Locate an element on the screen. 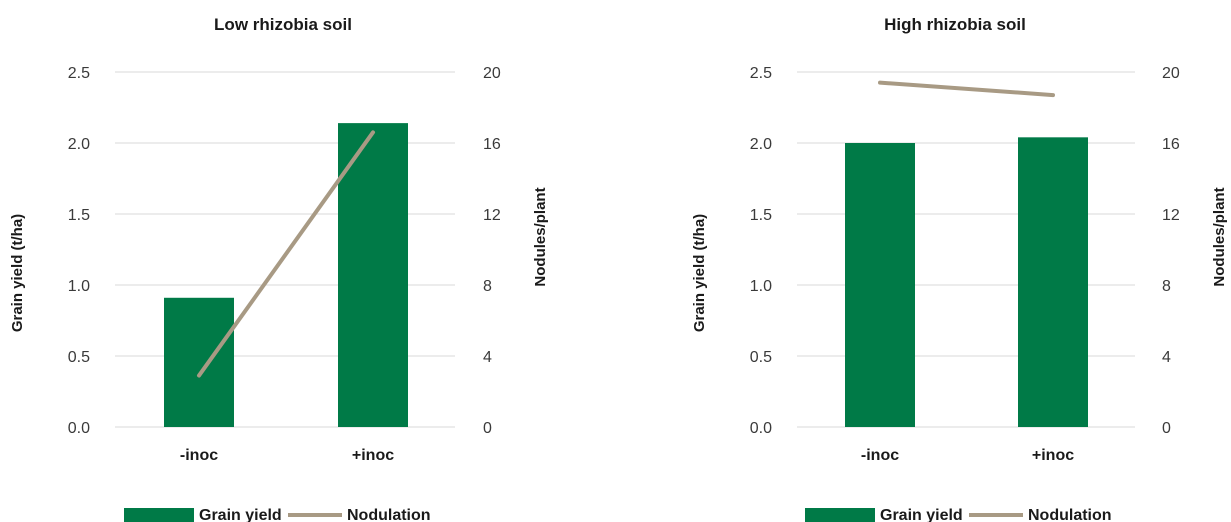 The height and width of the screenshot is (522, 1231). chart-title: Low rhizobia soil is located at coordinates (283, 24).